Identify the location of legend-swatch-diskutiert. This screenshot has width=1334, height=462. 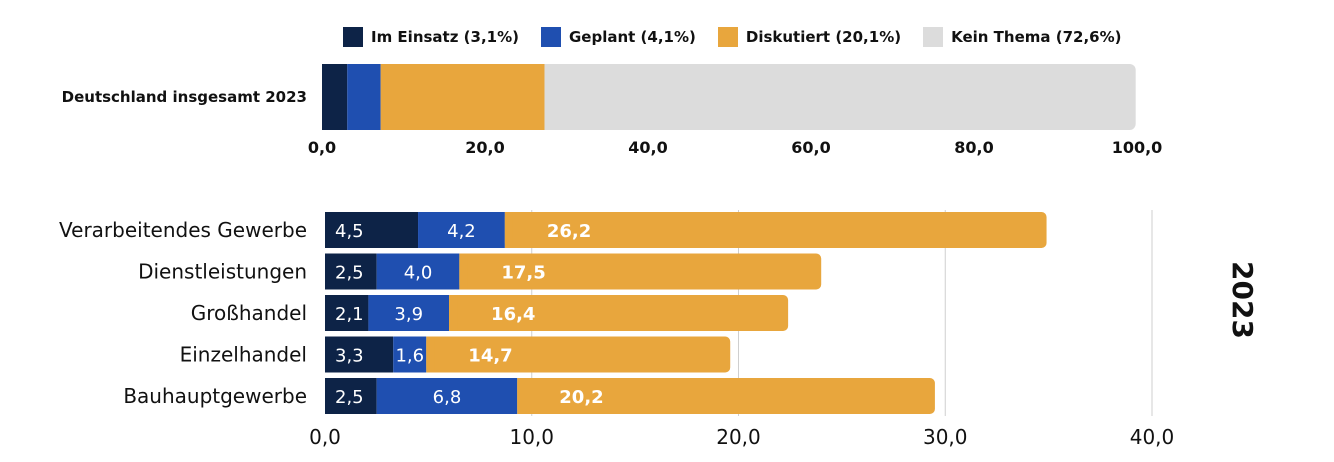
(727, 37).